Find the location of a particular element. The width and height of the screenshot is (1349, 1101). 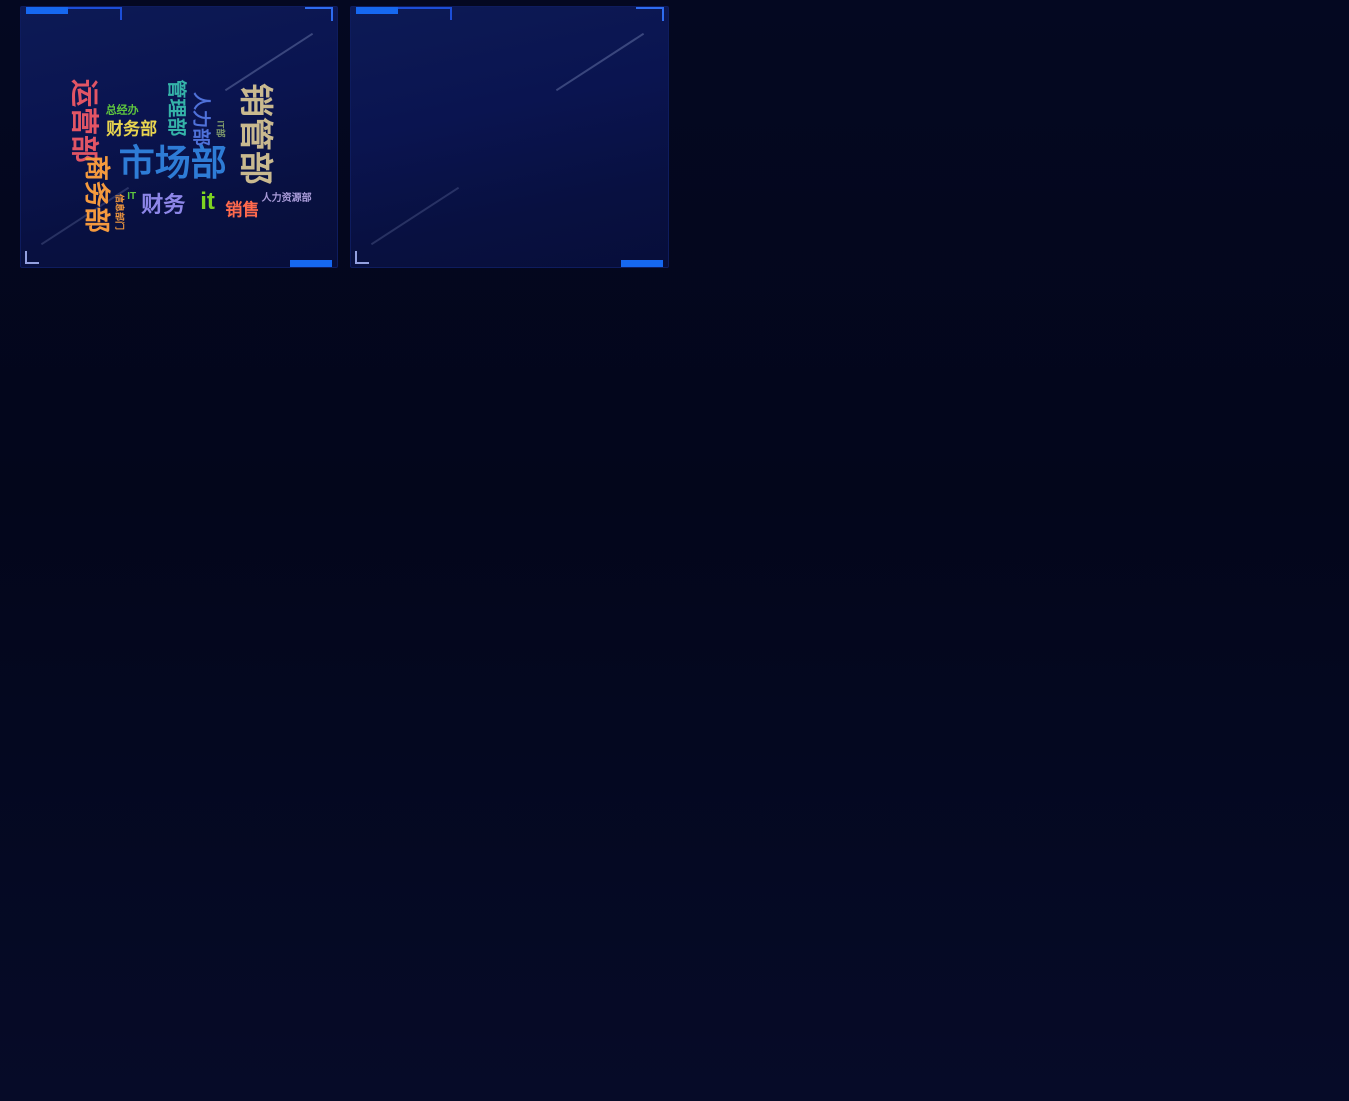

wordcloud-word: 销售 is located at coordinates (242, 210).